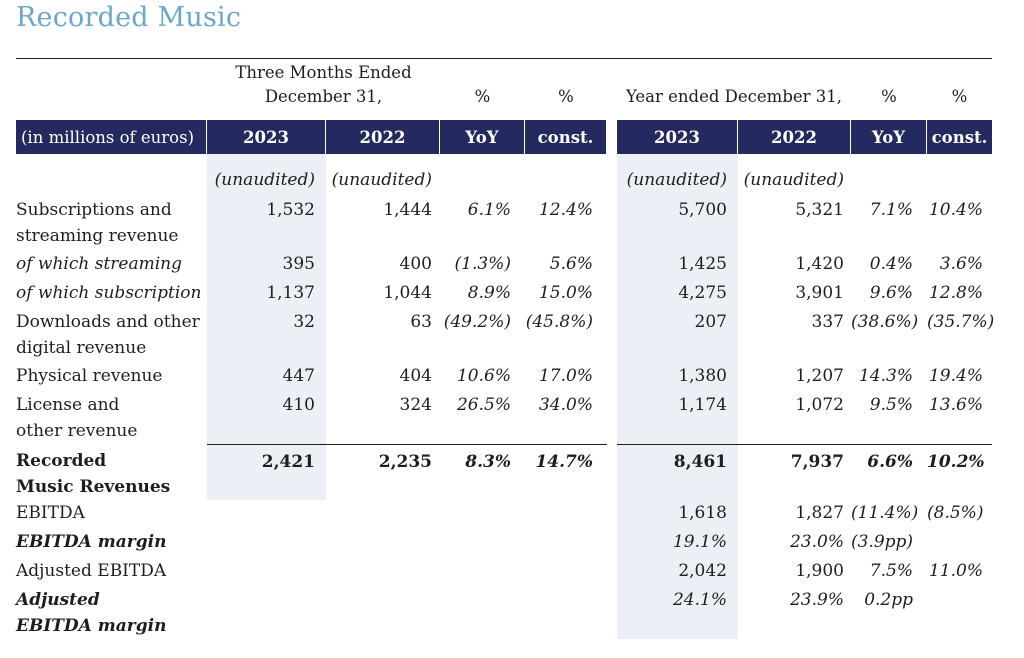 This screenshot has height=658, width=1024. Describe the element at coordinates (93, 474) in the screenshot. I see `row-label: Recorded Music Revenues` at that location.